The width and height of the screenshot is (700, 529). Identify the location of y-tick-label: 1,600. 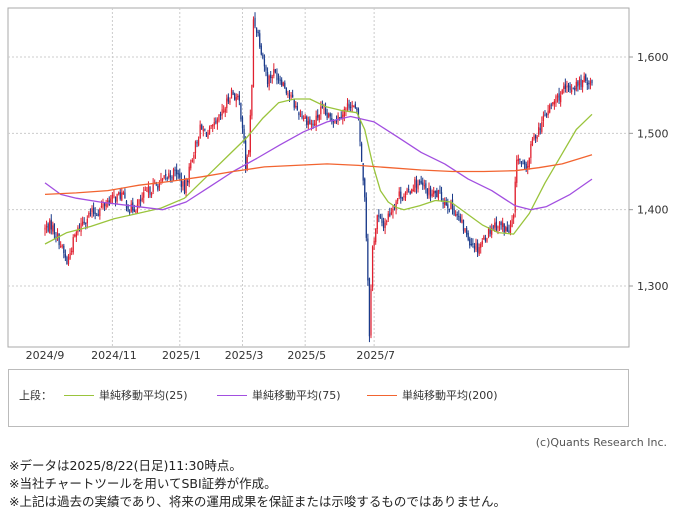
(653, 57).